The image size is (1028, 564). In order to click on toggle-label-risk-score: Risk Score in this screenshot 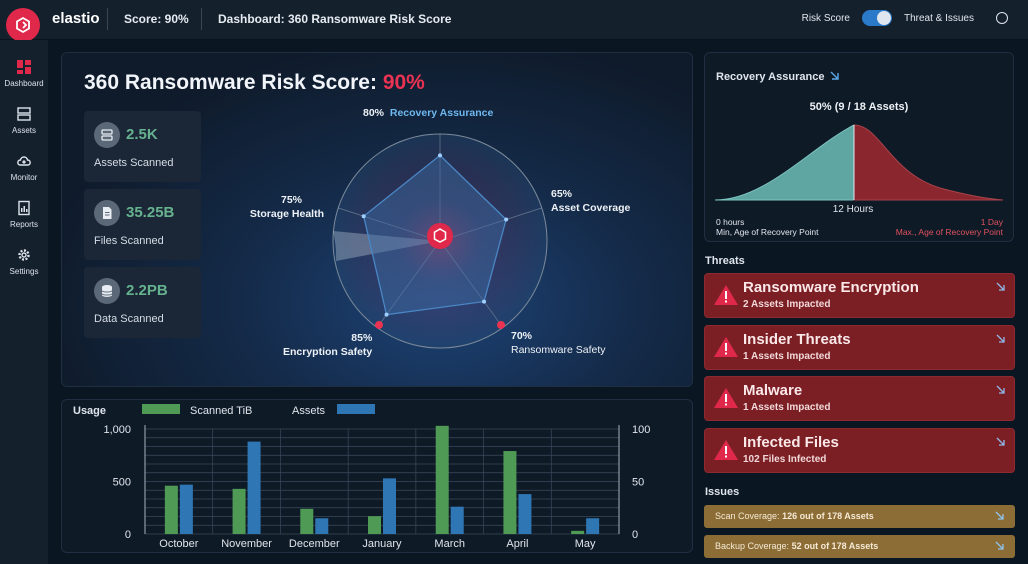, I will do `click(825, 18)`.